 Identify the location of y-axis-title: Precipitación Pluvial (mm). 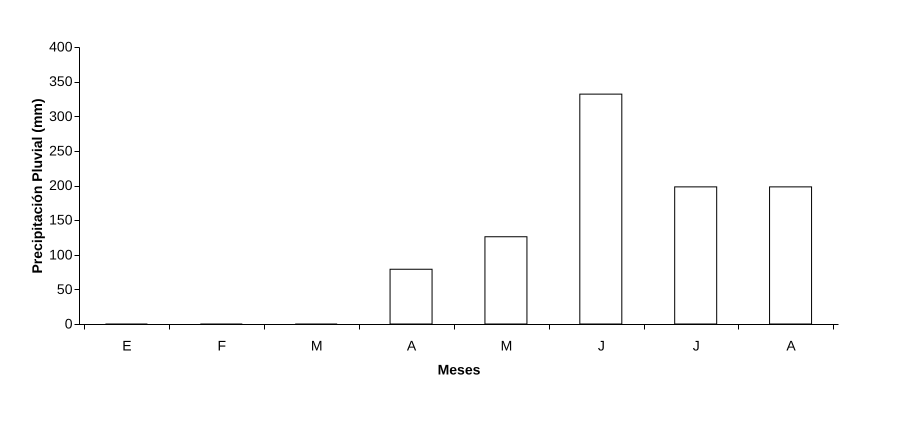
(37, 186).